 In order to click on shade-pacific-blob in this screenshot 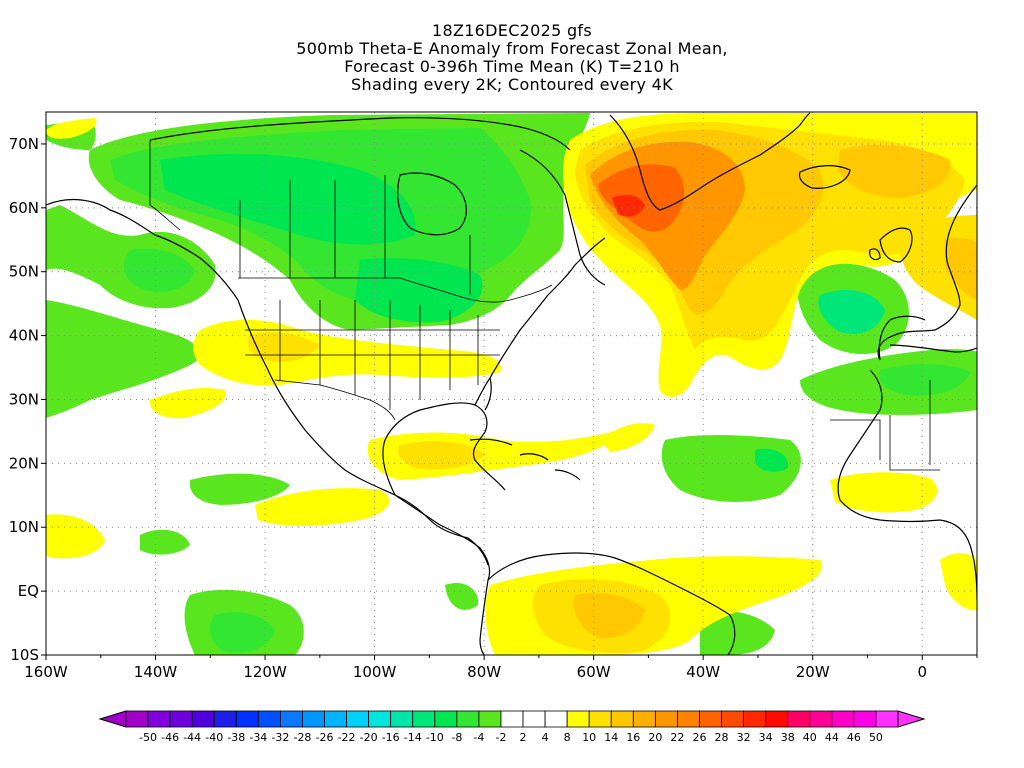, I will do `click(165, 542)`.